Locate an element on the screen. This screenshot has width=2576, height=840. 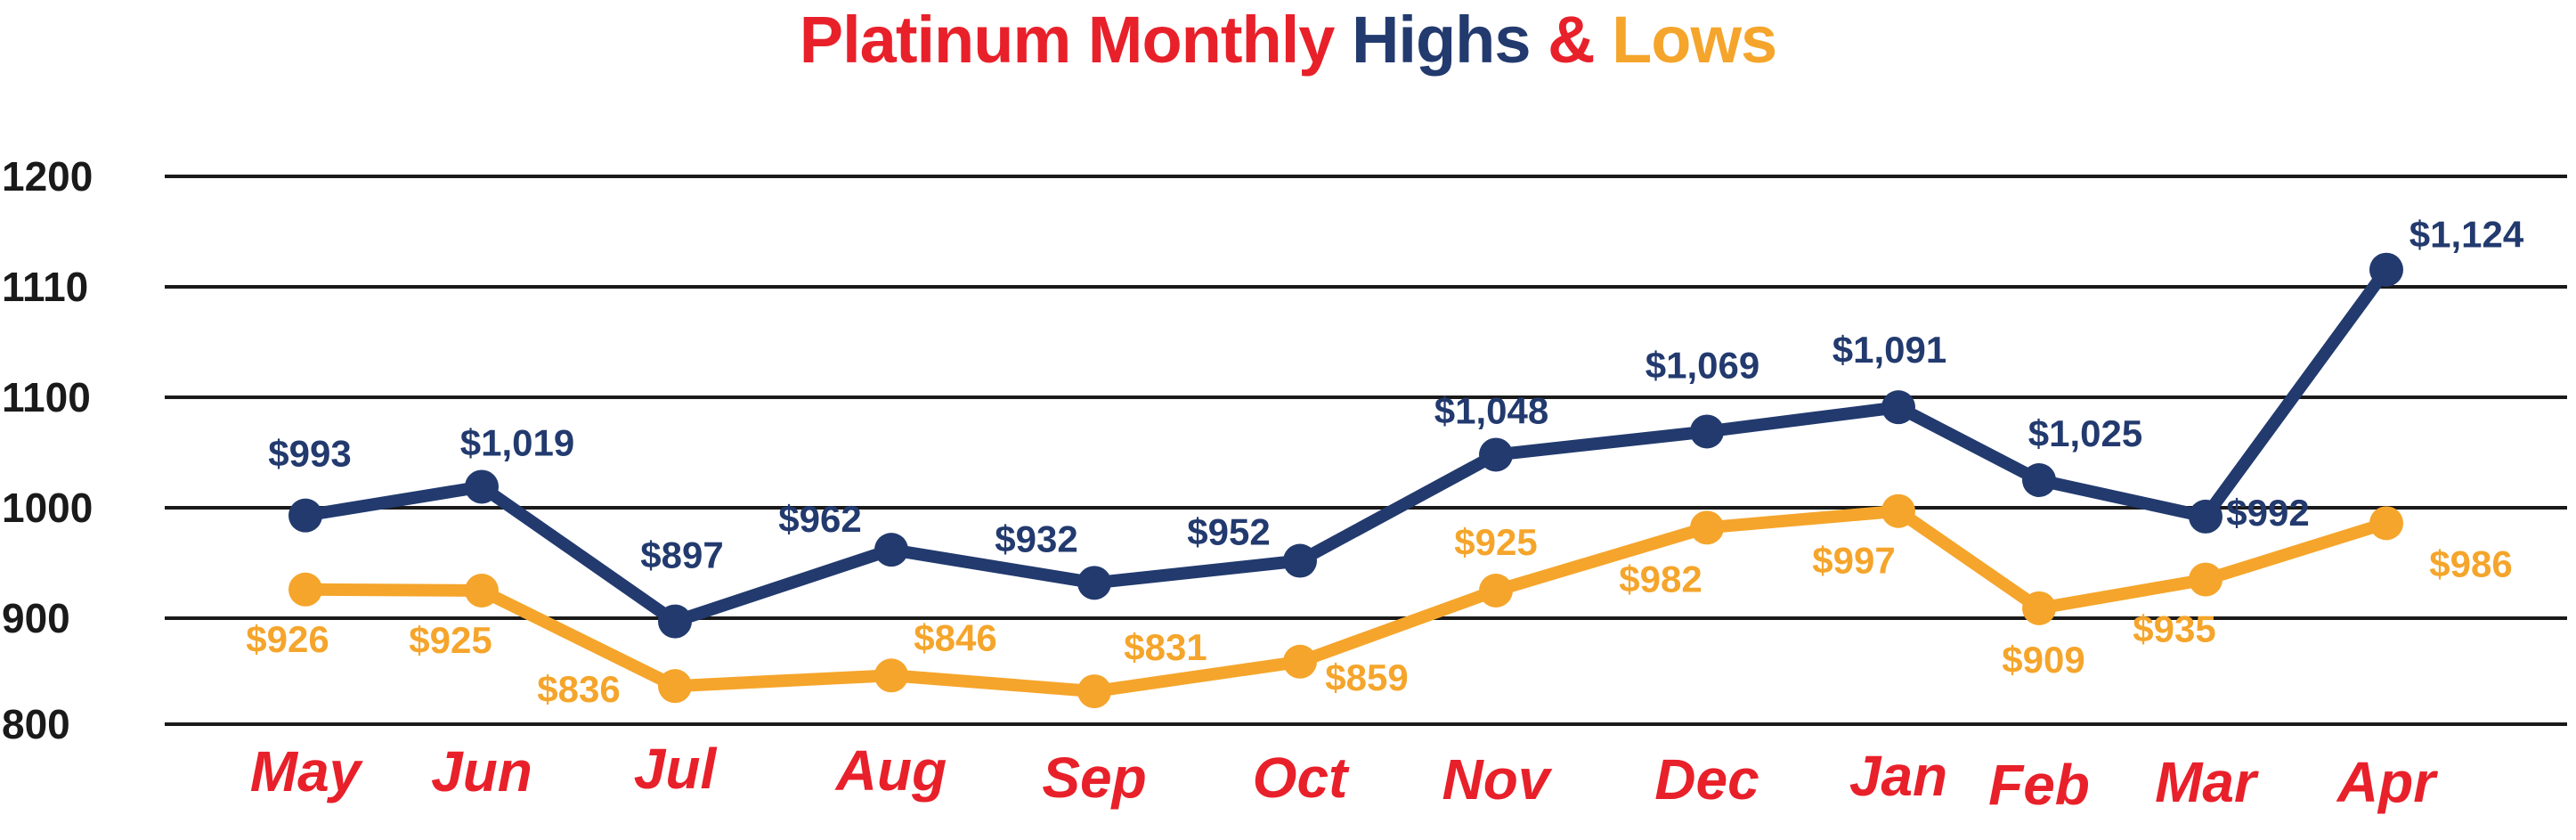
x-tick-label: Jan is located at coordinates (1898, 776).